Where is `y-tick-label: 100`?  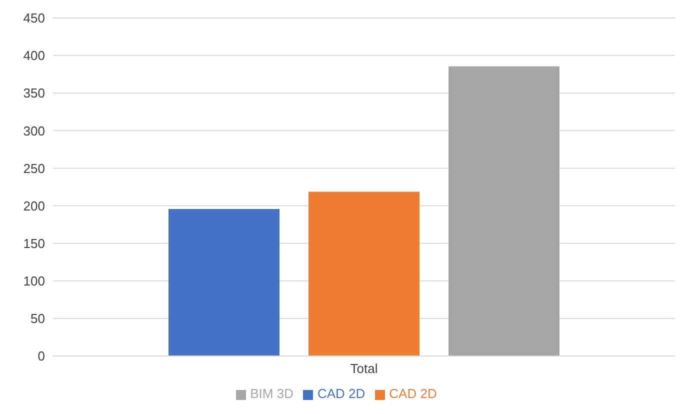 y-tick-label: 100 is located at coordinates (34, 281).